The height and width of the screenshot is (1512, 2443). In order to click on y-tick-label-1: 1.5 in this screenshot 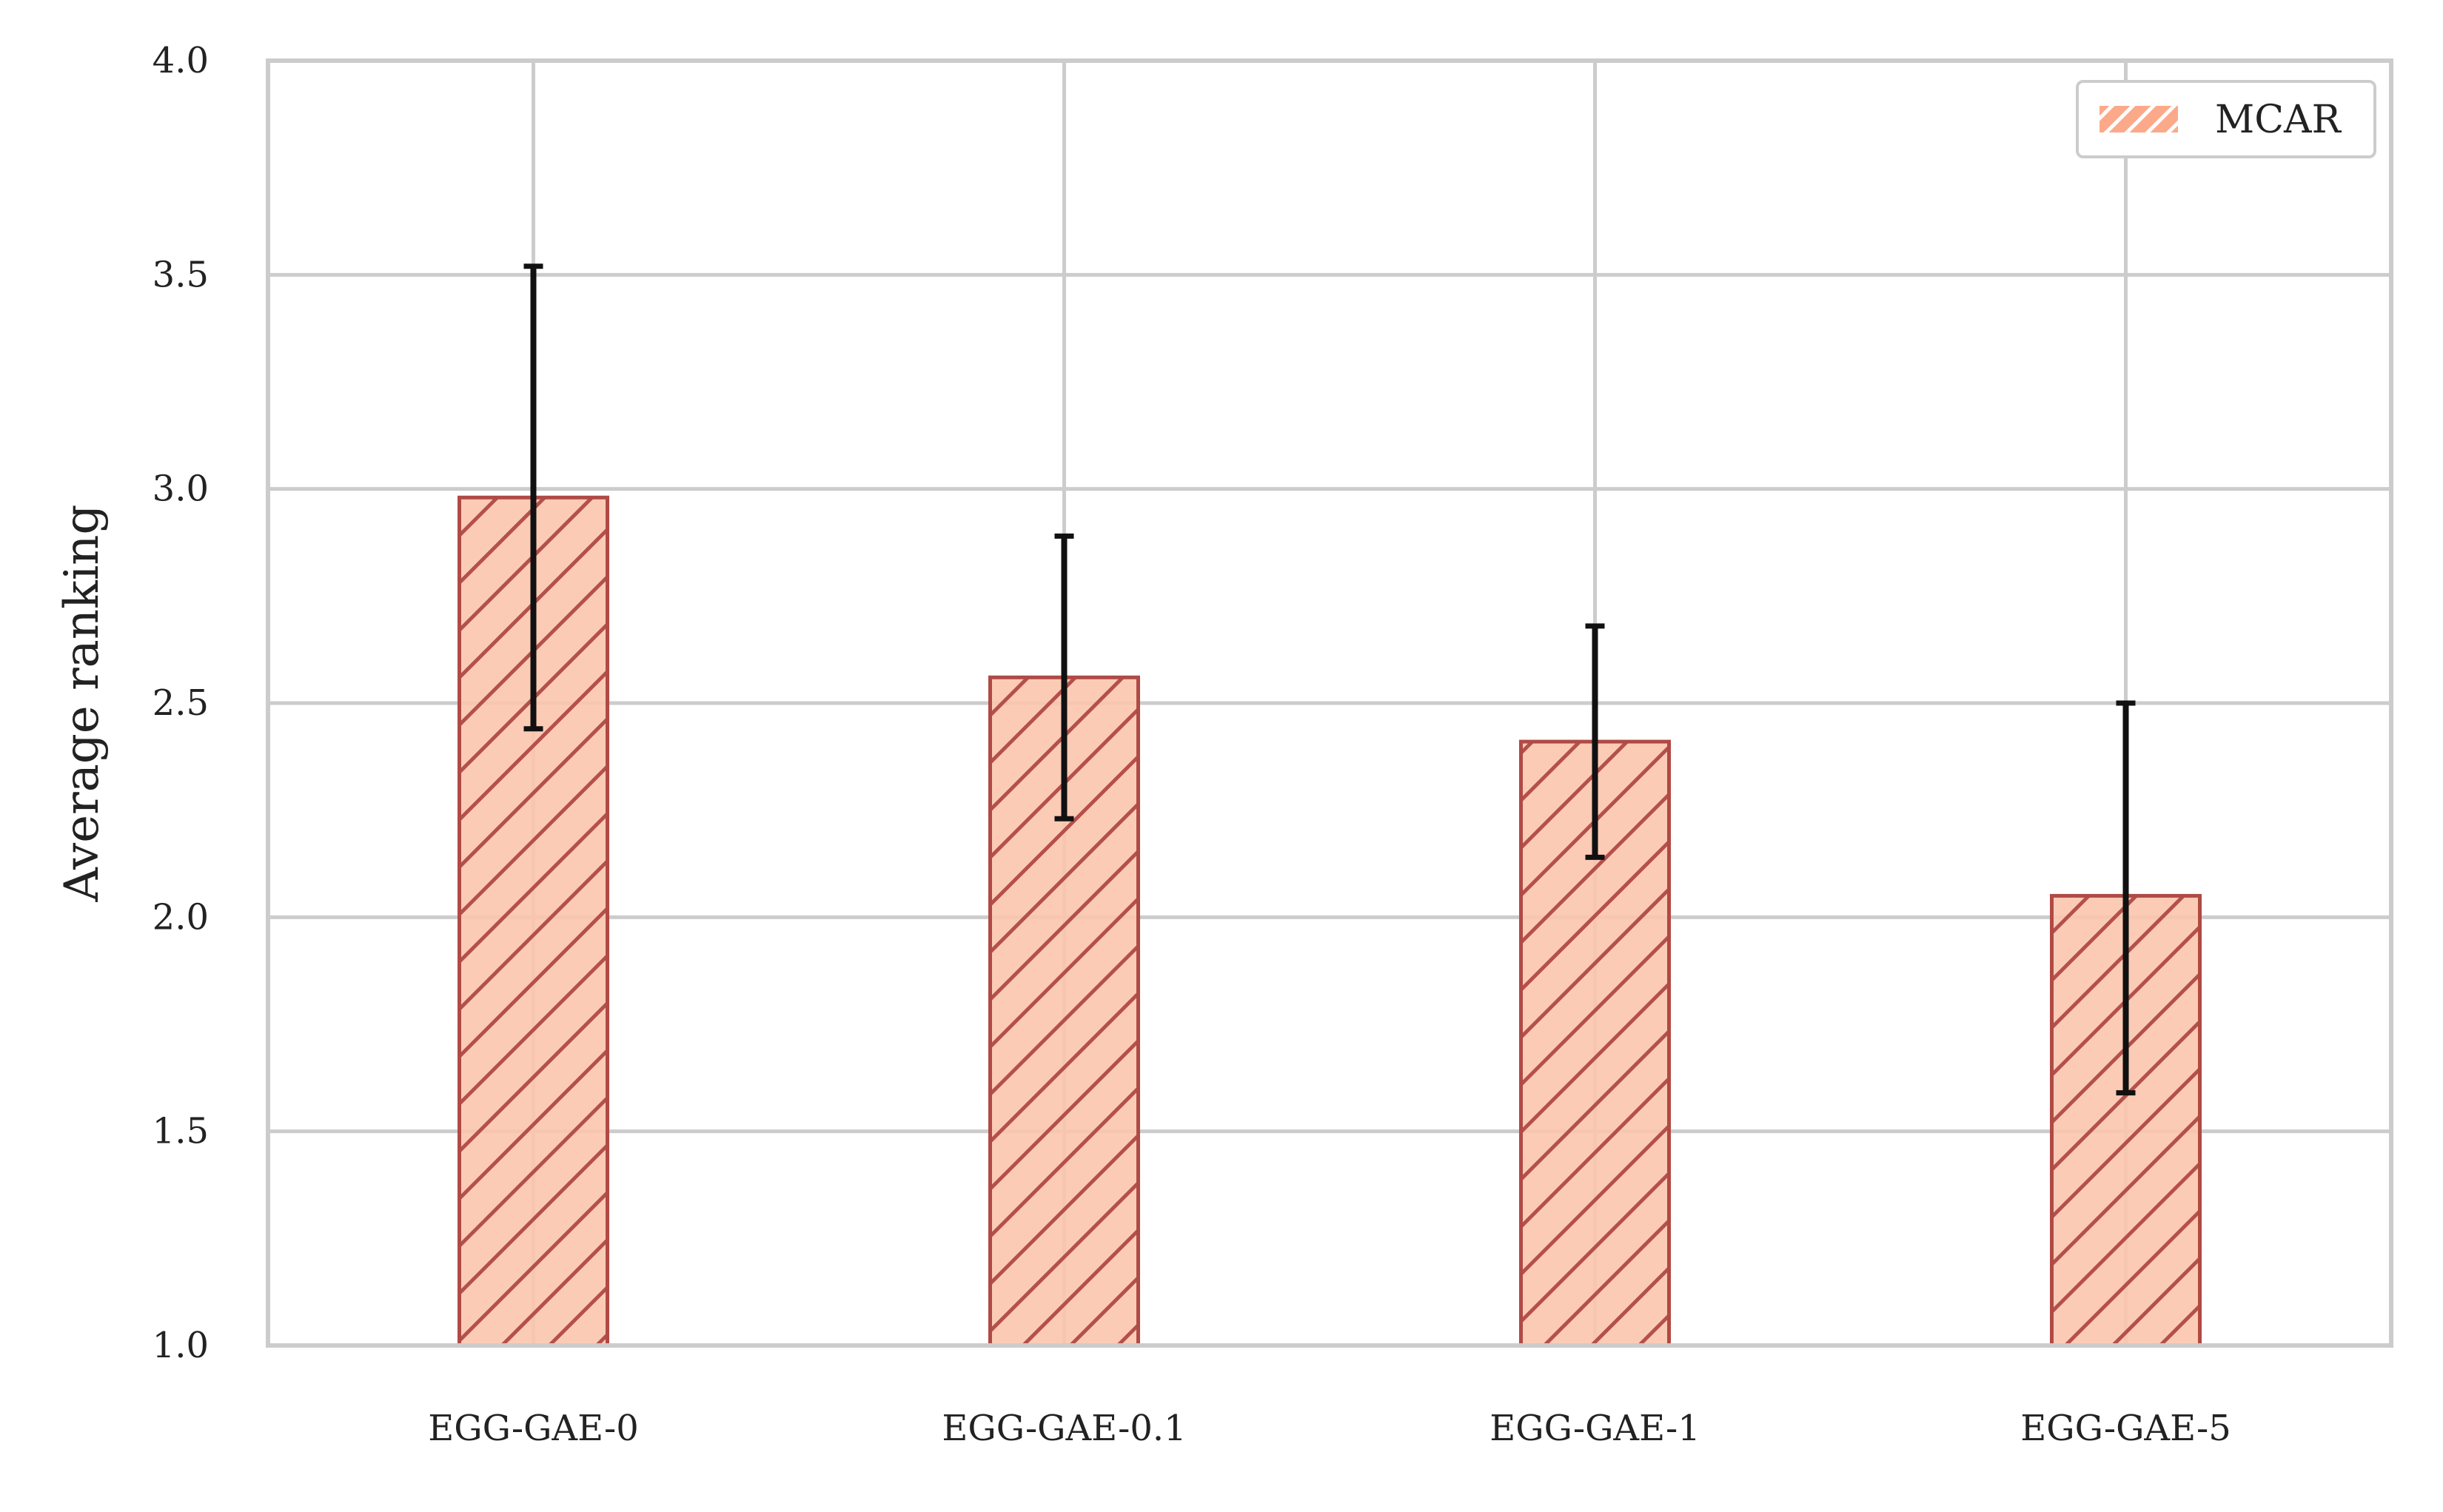, I will do `click(181, 1131)`.